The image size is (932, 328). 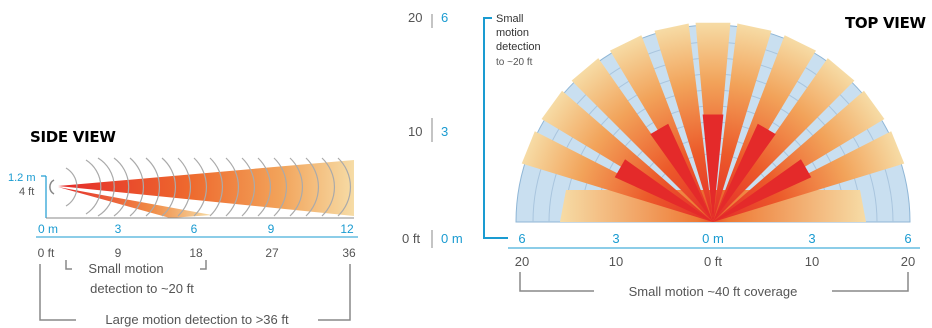 I want to click on small-detection-label: Small, so click(x=510, y=19).